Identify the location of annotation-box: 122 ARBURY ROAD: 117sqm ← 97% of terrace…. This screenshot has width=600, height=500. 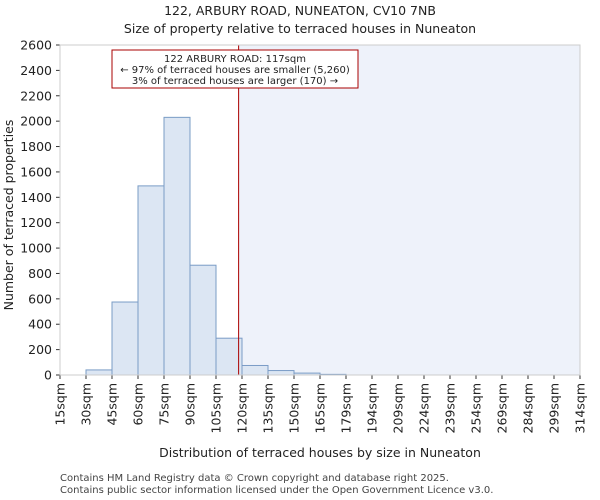
(235, 69).